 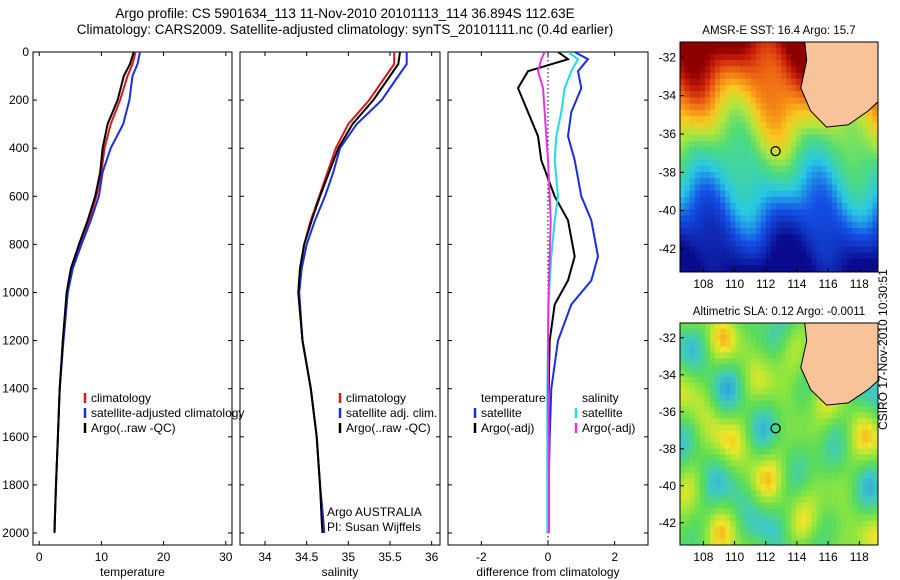 I want to click on diff-temperature-legend-label: satellite, so click(x=501, y=413).